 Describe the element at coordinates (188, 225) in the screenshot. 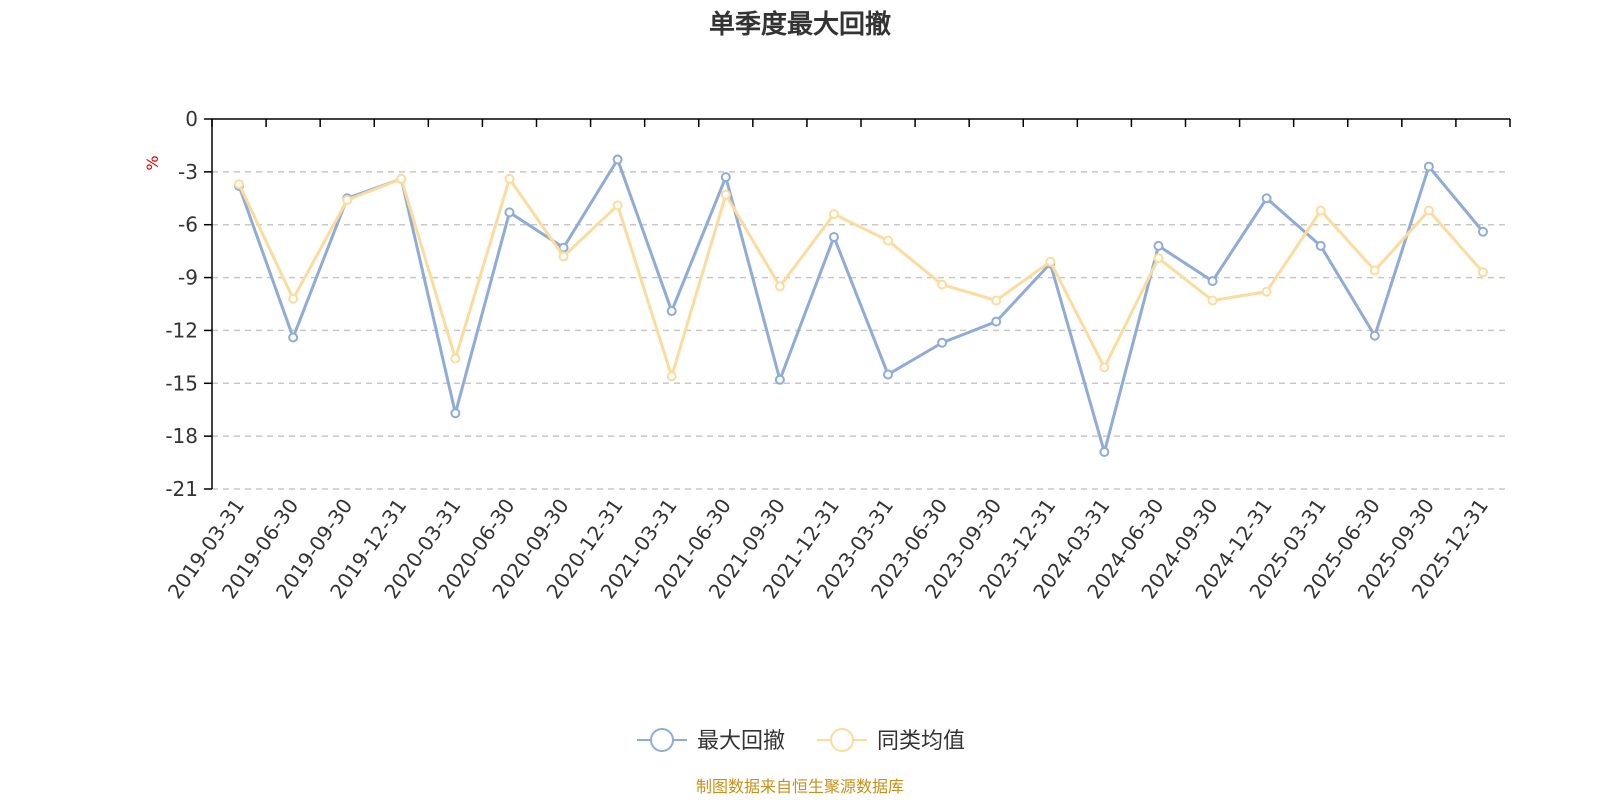

I see `y-tick-label: -6` at that location.